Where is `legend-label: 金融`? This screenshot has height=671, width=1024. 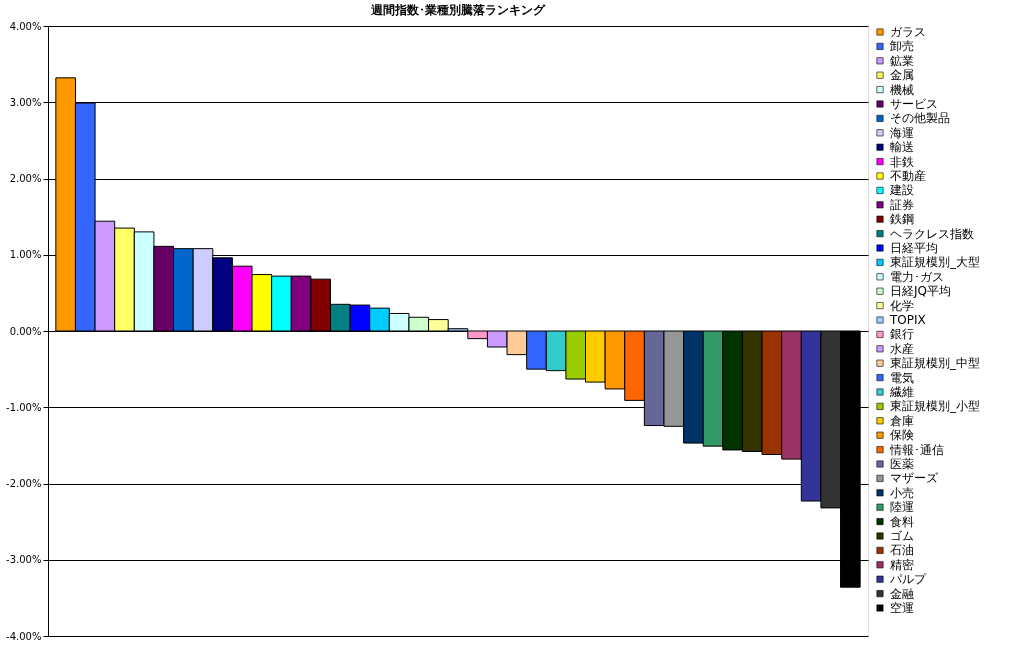 legend-label: 金融 is located at coordinates (902, 593).